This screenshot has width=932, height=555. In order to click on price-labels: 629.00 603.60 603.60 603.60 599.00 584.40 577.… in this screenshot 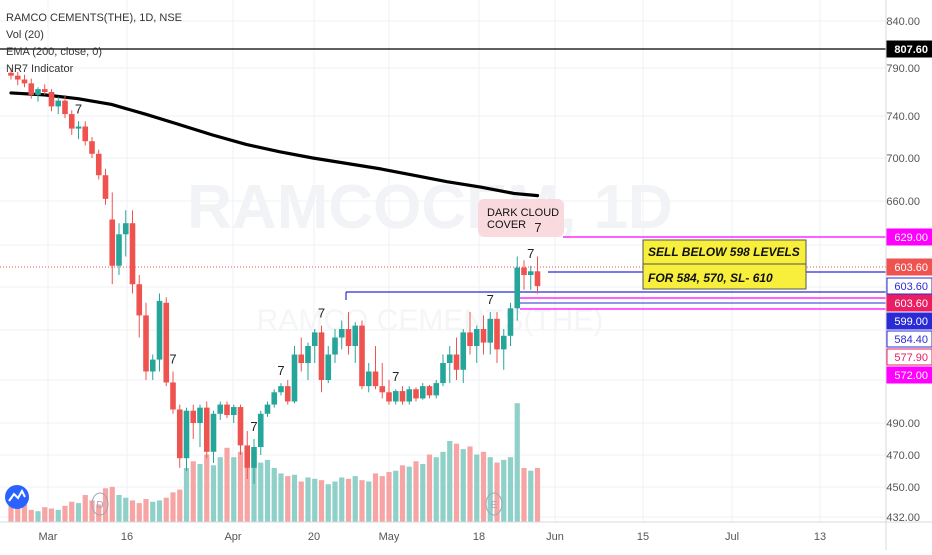, I will do `click(909, 212)`.